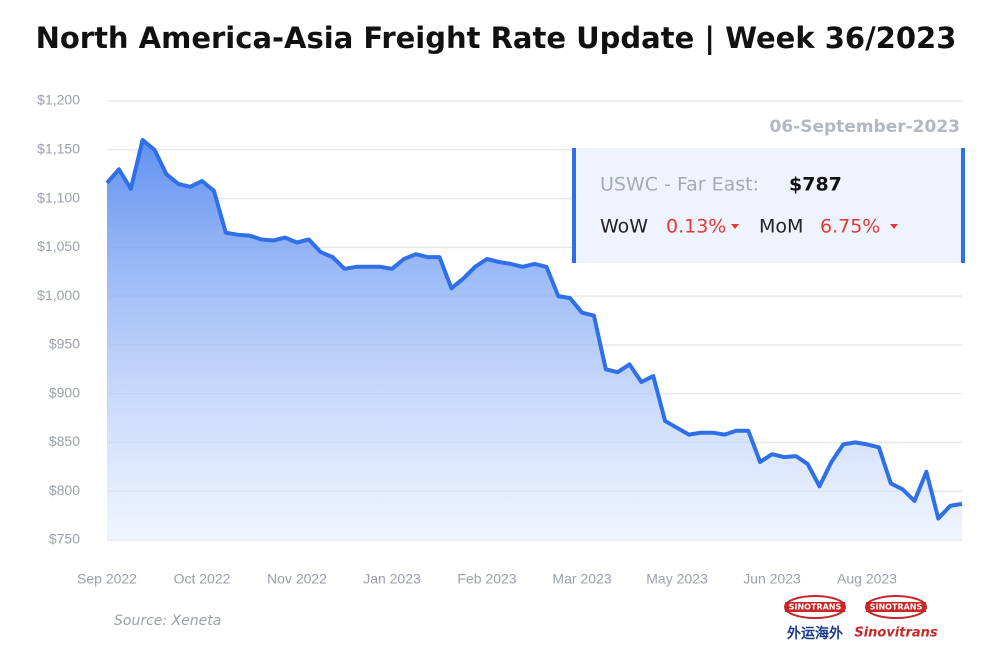 The width and height of the screenshot is (1000, 654). Describe the element at coordinates (896, 633) in the screenshot. I see `logo-name: Sinovitrans` at that location.